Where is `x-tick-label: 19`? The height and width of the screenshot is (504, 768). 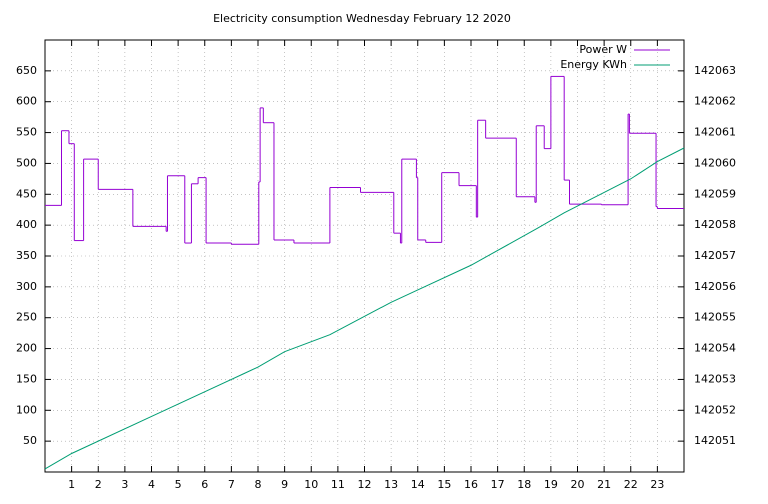
x-tick-label: 19 is located at coordinates (551, 484).